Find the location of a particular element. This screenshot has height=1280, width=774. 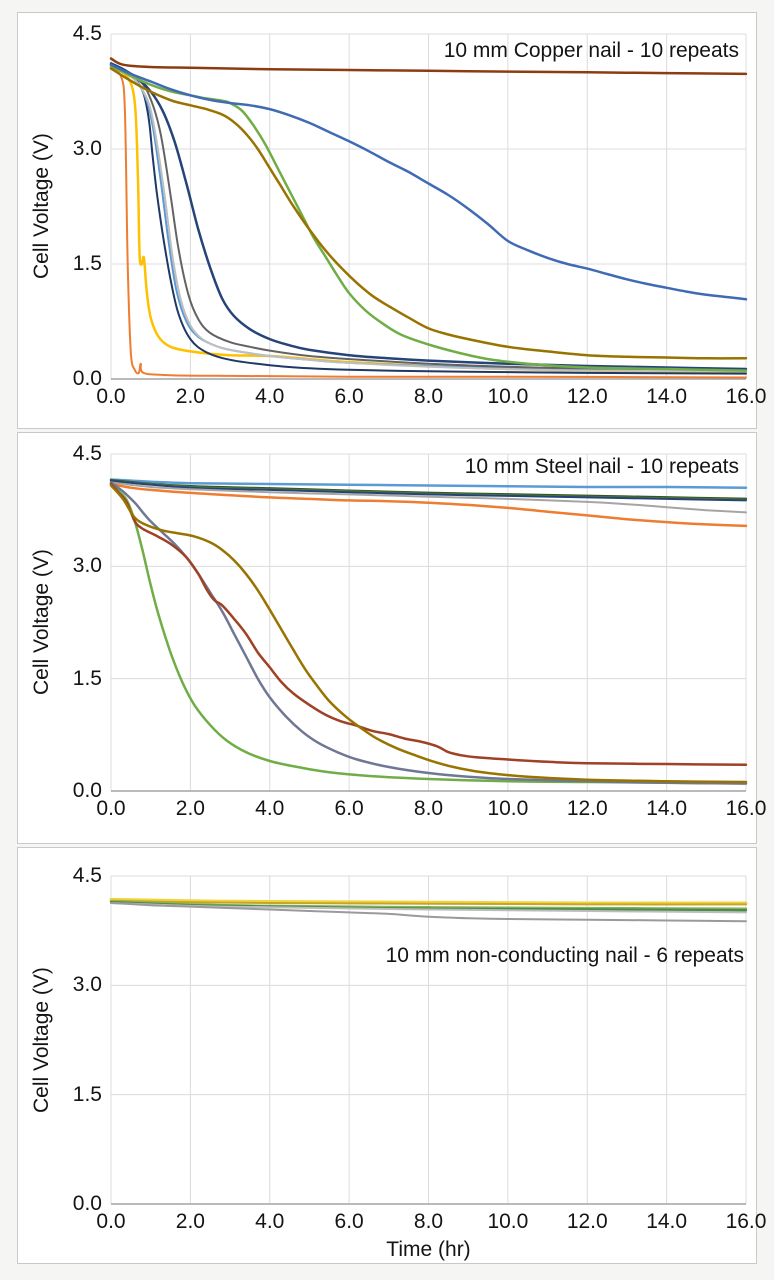

series-path-repeat-orange-flat is located at coordinates (428, 505).